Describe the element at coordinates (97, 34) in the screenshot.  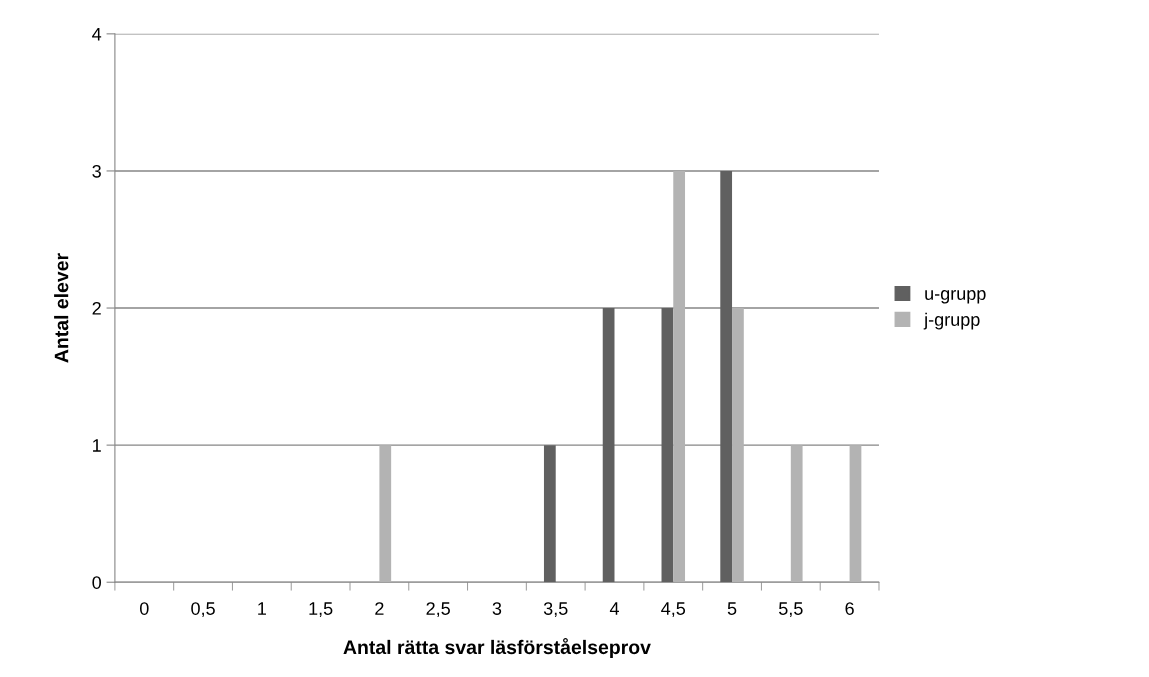
I see `y-tick-label: 4` at that location.